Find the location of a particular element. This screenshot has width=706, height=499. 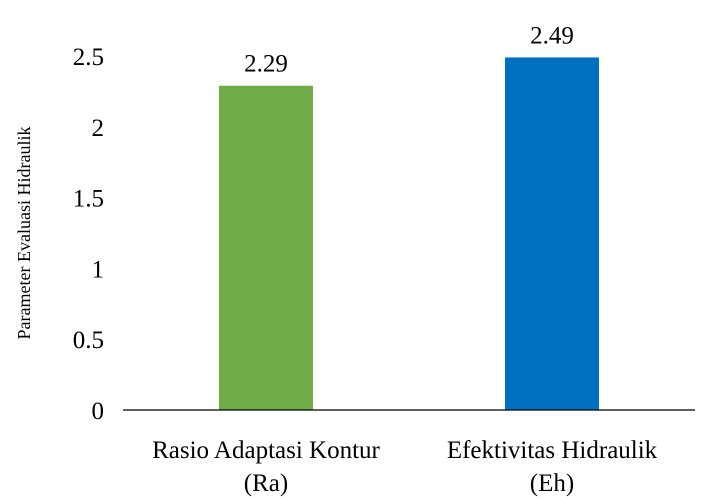

y-tick-label: 1.5 is located at coordinates (88, 199).